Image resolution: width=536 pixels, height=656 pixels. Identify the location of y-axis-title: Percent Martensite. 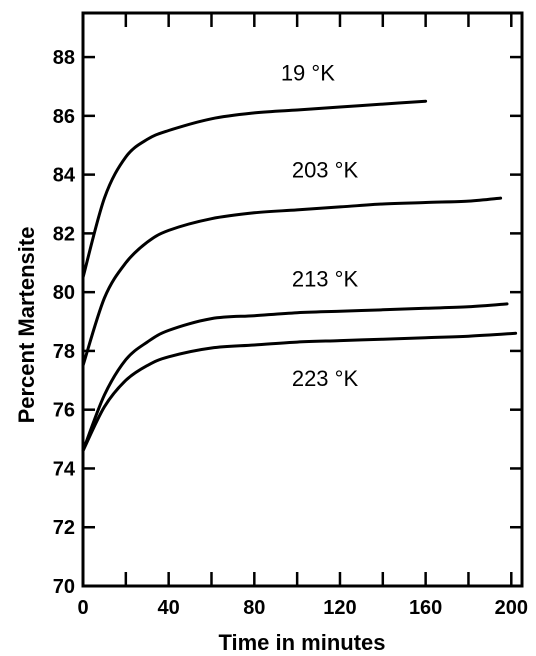
(26, 325).